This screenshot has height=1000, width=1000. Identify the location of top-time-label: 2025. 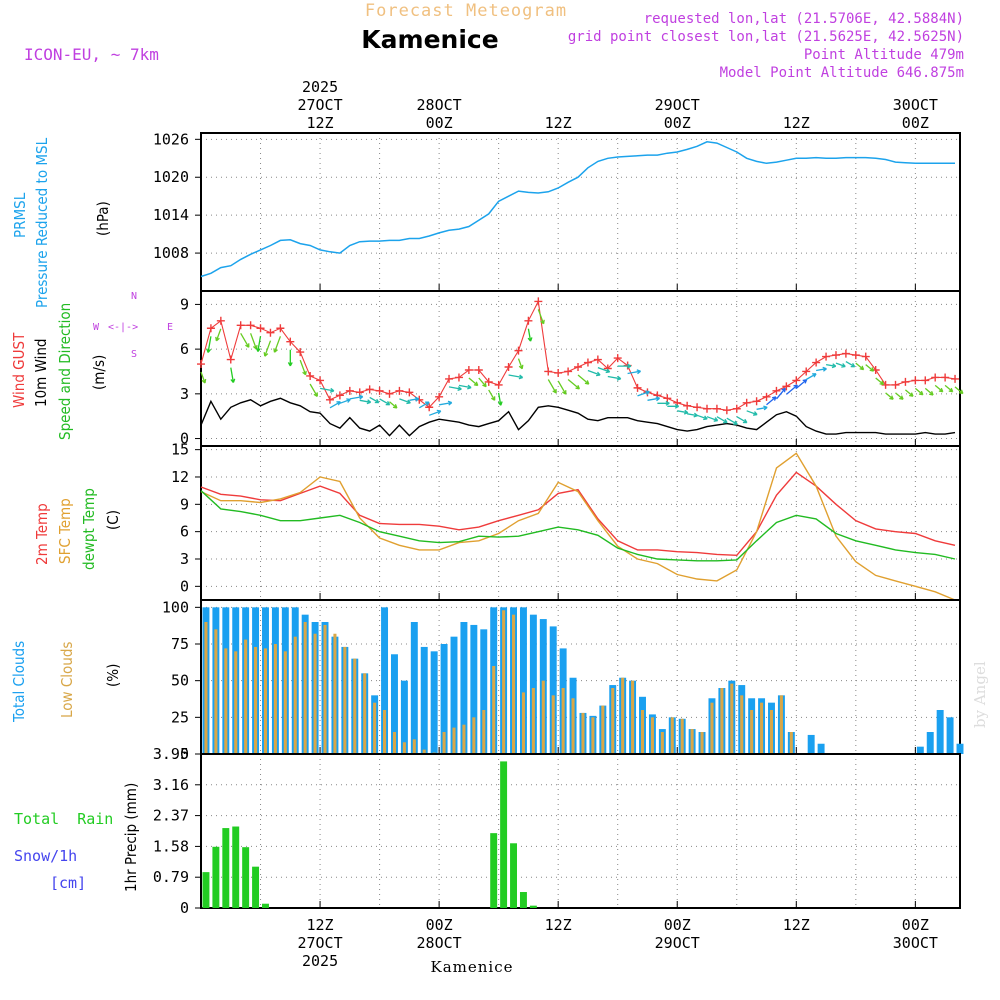
(320, 87).